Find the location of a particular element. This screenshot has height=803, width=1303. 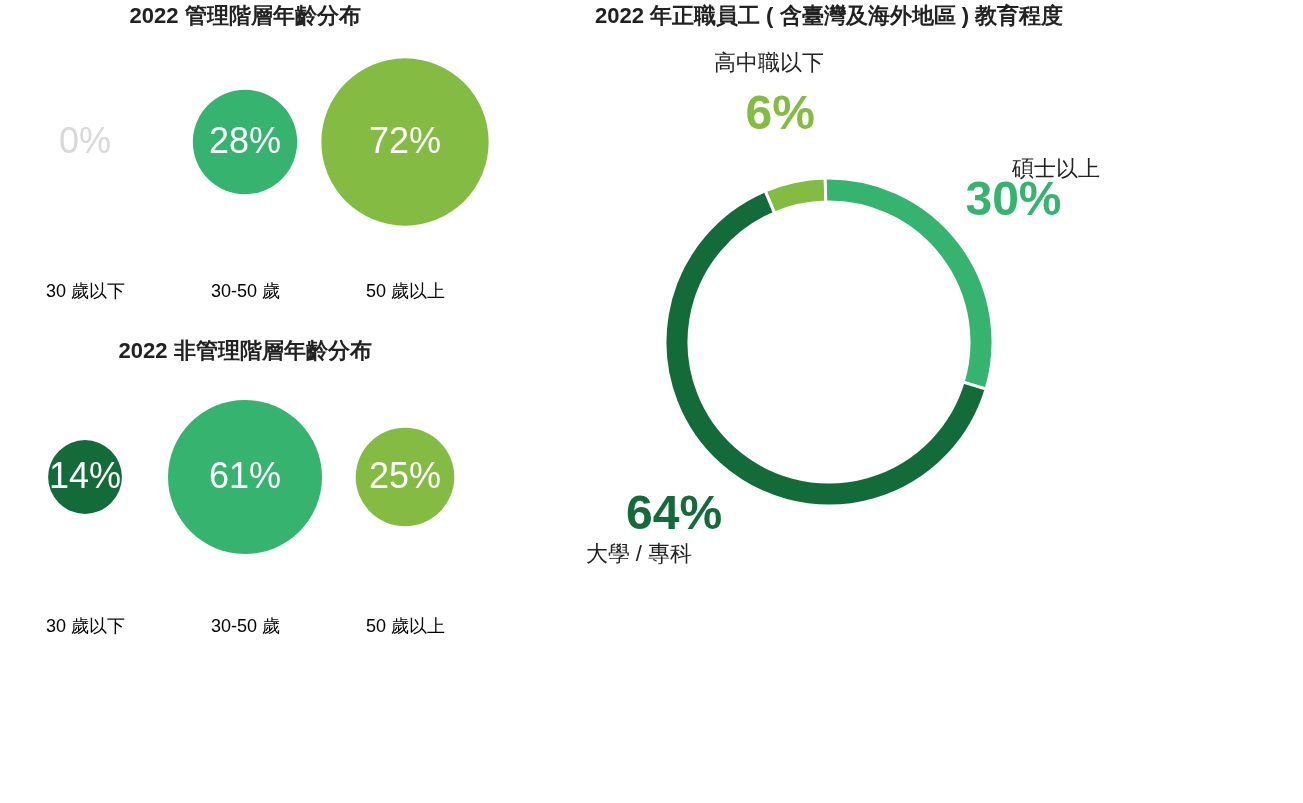

data-label: 64% is located at coordinates (674, 512).